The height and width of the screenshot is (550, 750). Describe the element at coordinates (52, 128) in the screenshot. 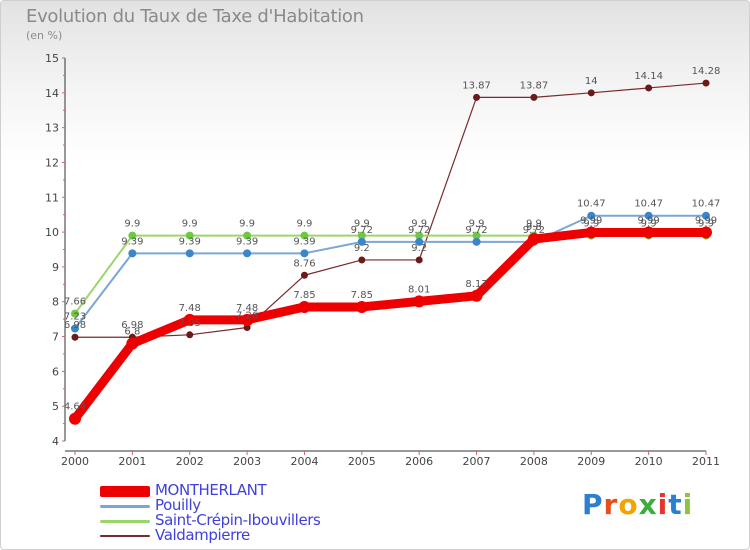

I see `y-tick-label: 13` at that location.